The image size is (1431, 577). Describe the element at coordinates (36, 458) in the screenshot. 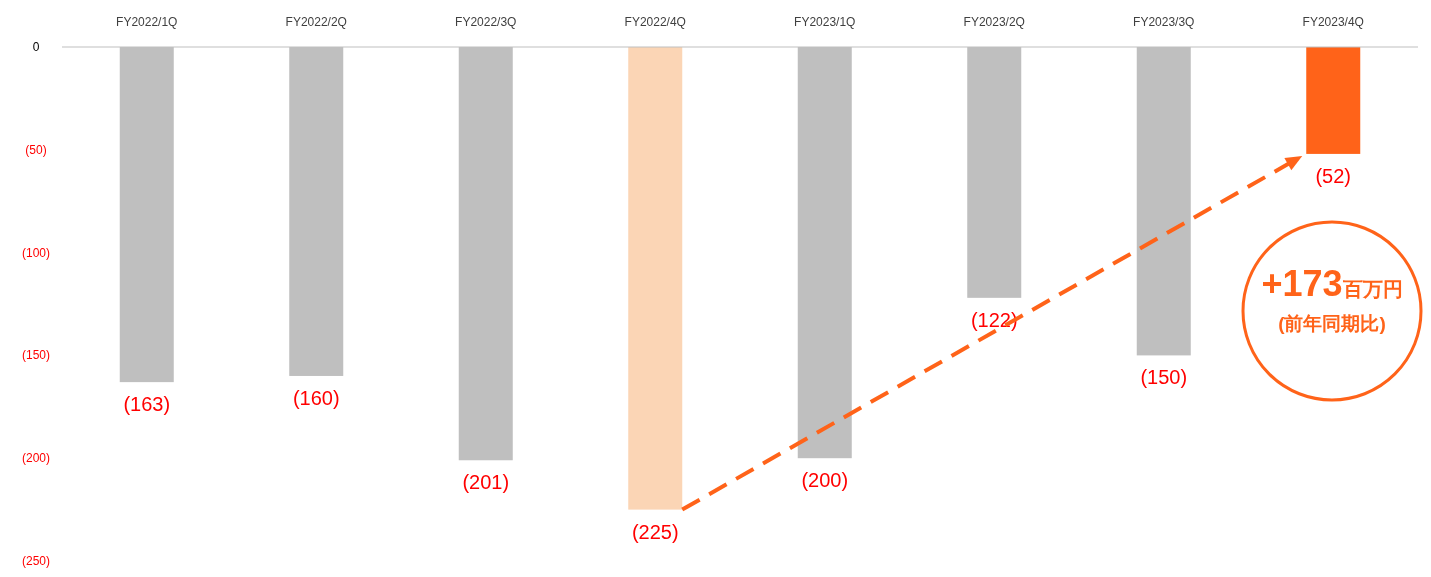

I see `y-tick-label: (200)` at that location.